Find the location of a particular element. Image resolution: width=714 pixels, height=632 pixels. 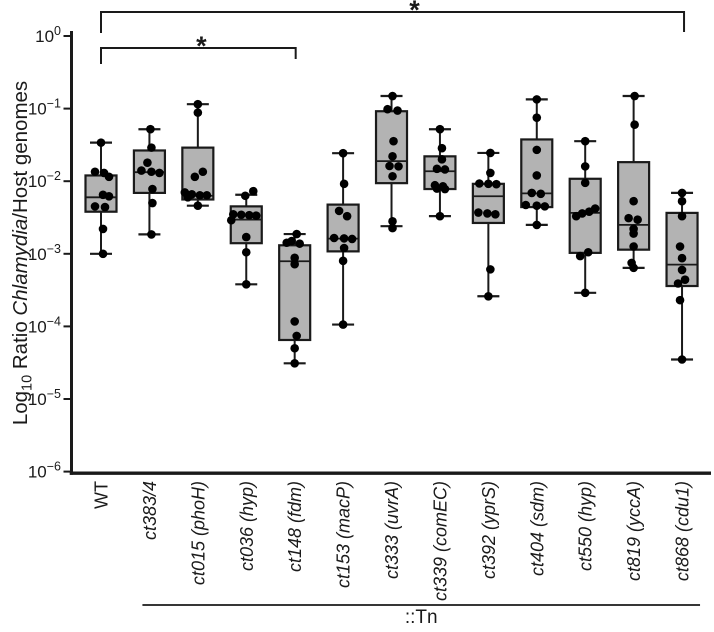

x-tick-label: ct036 (hyp) is located at coordinates (247, 526).